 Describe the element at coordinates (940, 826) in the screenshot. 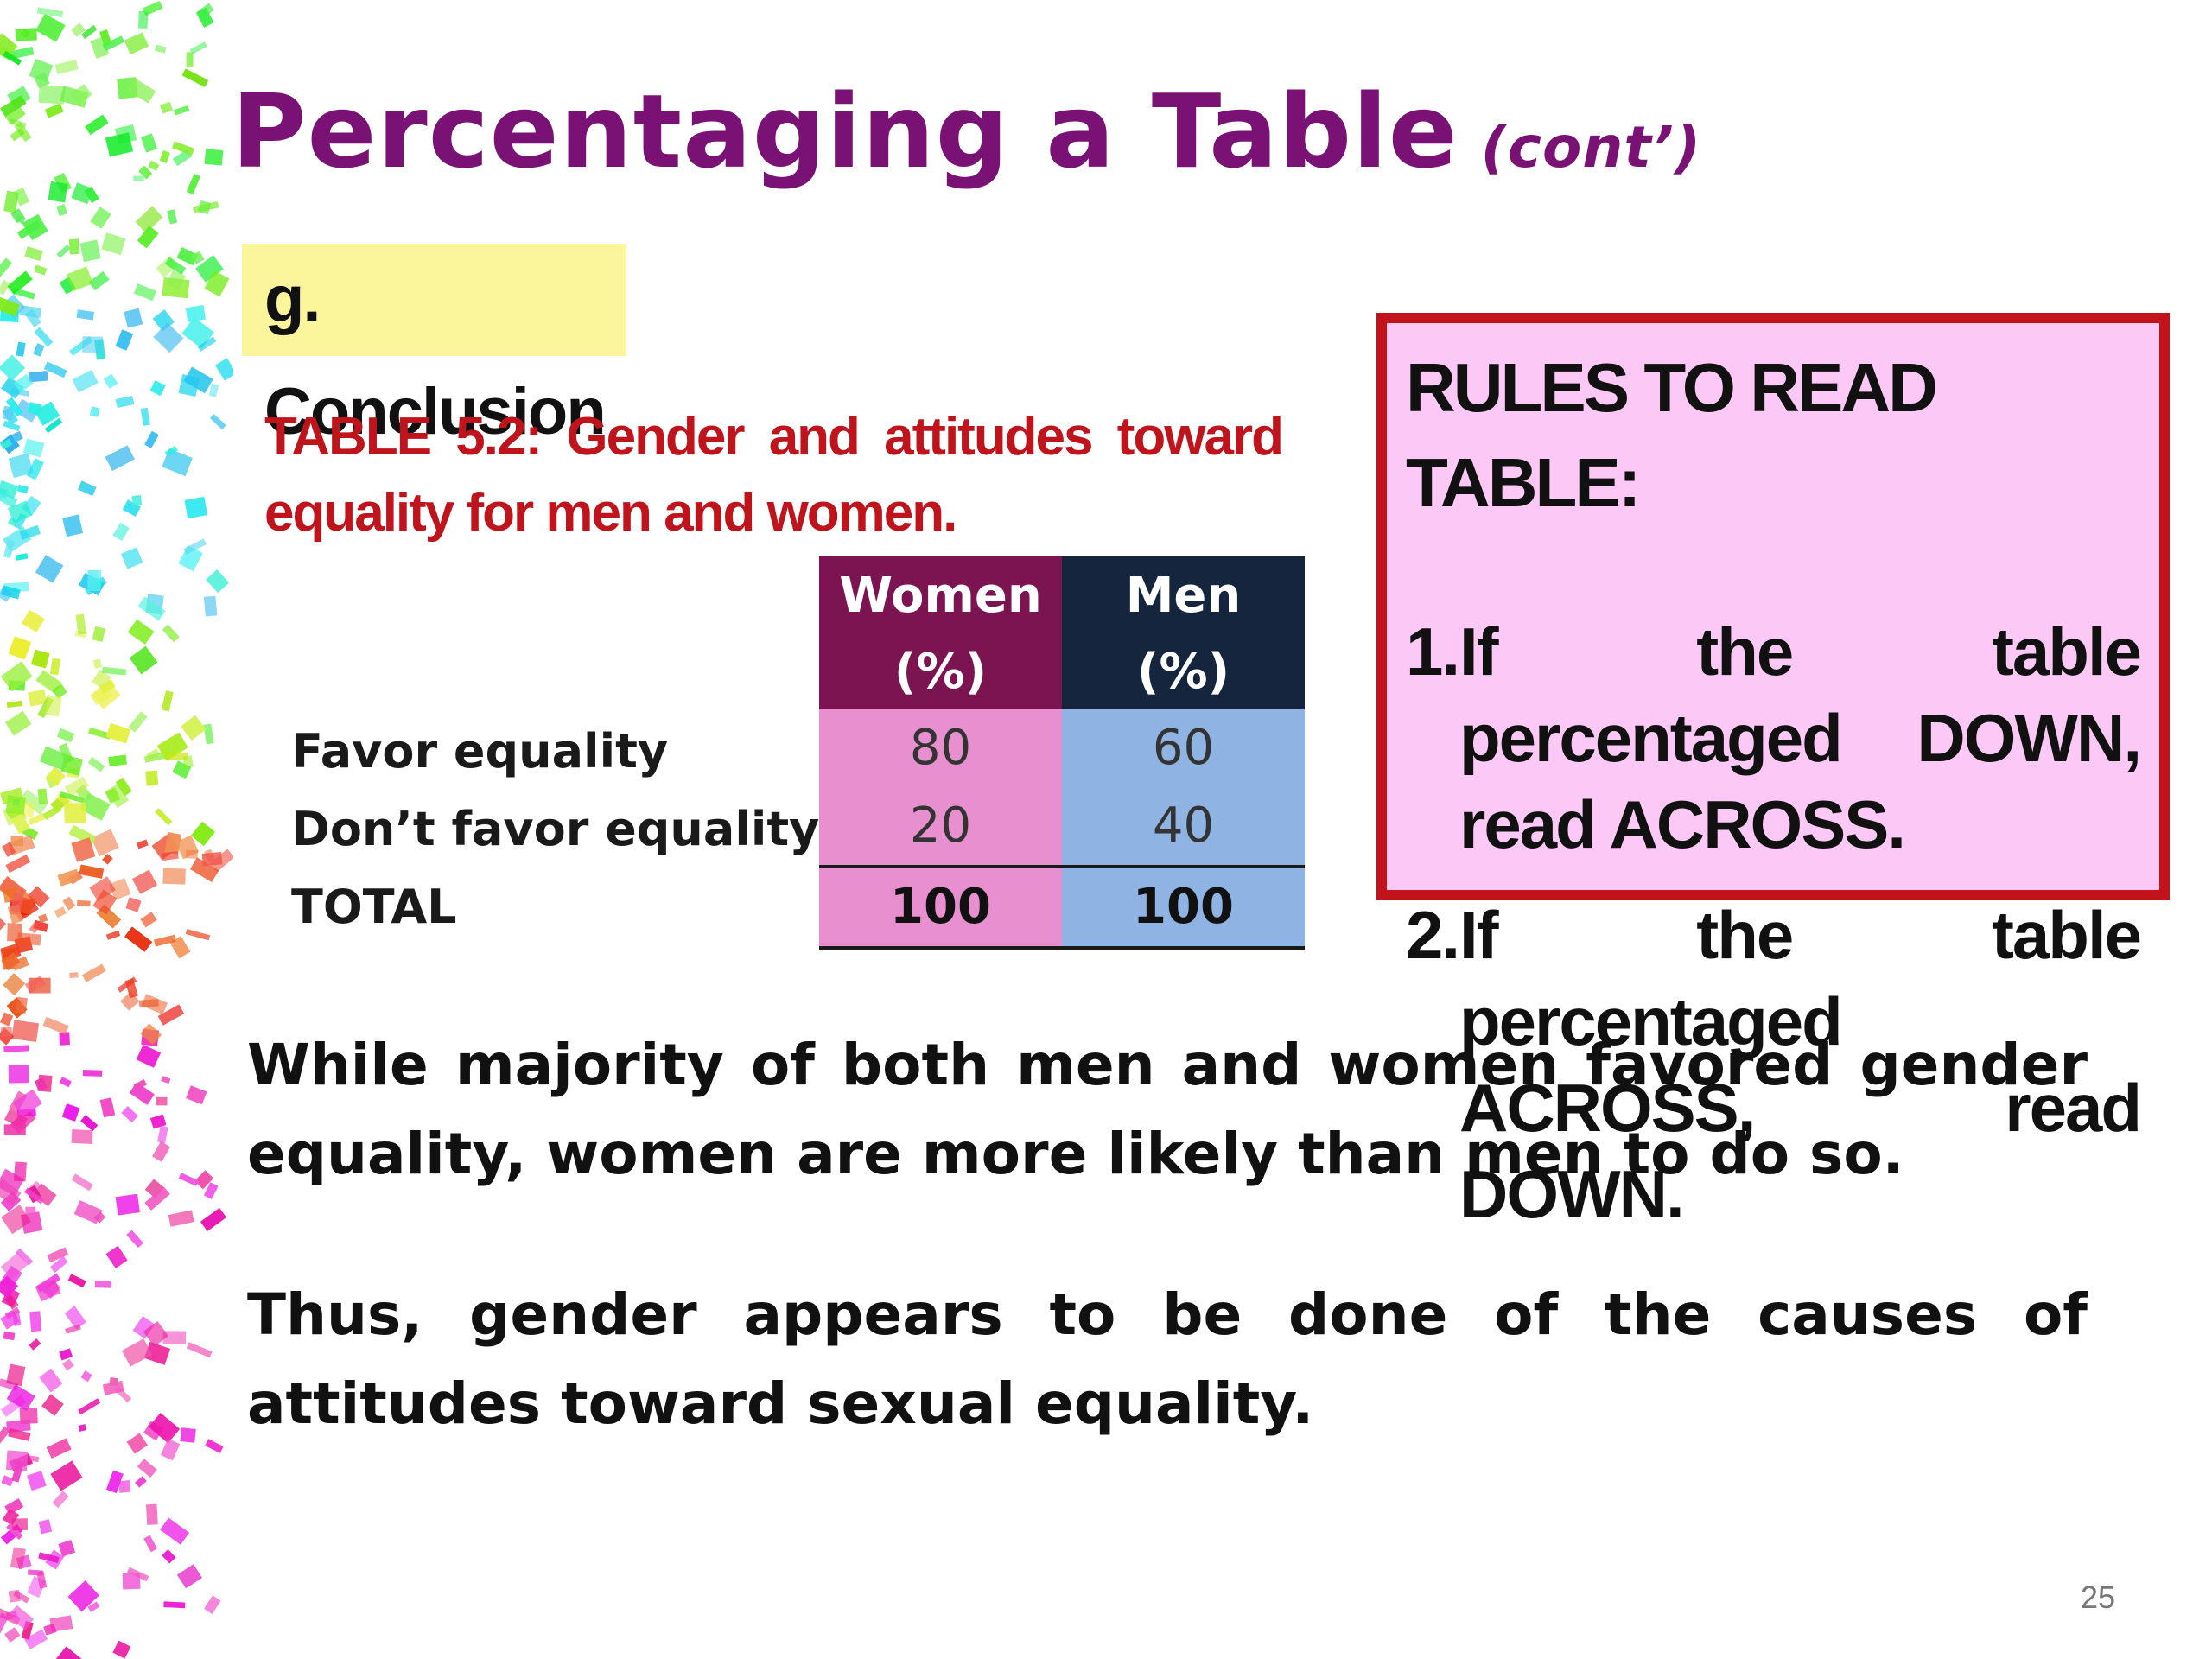

I see `table-cell-women: 20` at that location.